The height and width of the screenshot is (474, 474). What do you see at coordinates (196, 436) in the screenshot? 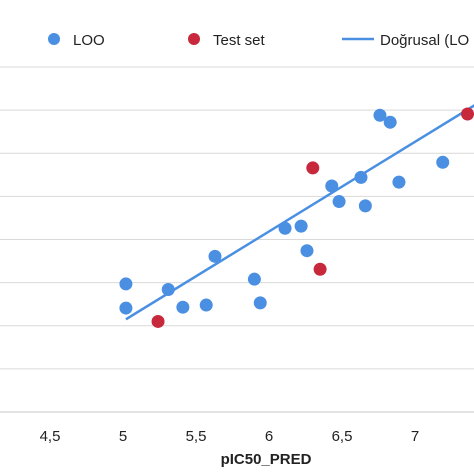
I see `x-tick-label: 5,5` at bounding box center [196, 436].